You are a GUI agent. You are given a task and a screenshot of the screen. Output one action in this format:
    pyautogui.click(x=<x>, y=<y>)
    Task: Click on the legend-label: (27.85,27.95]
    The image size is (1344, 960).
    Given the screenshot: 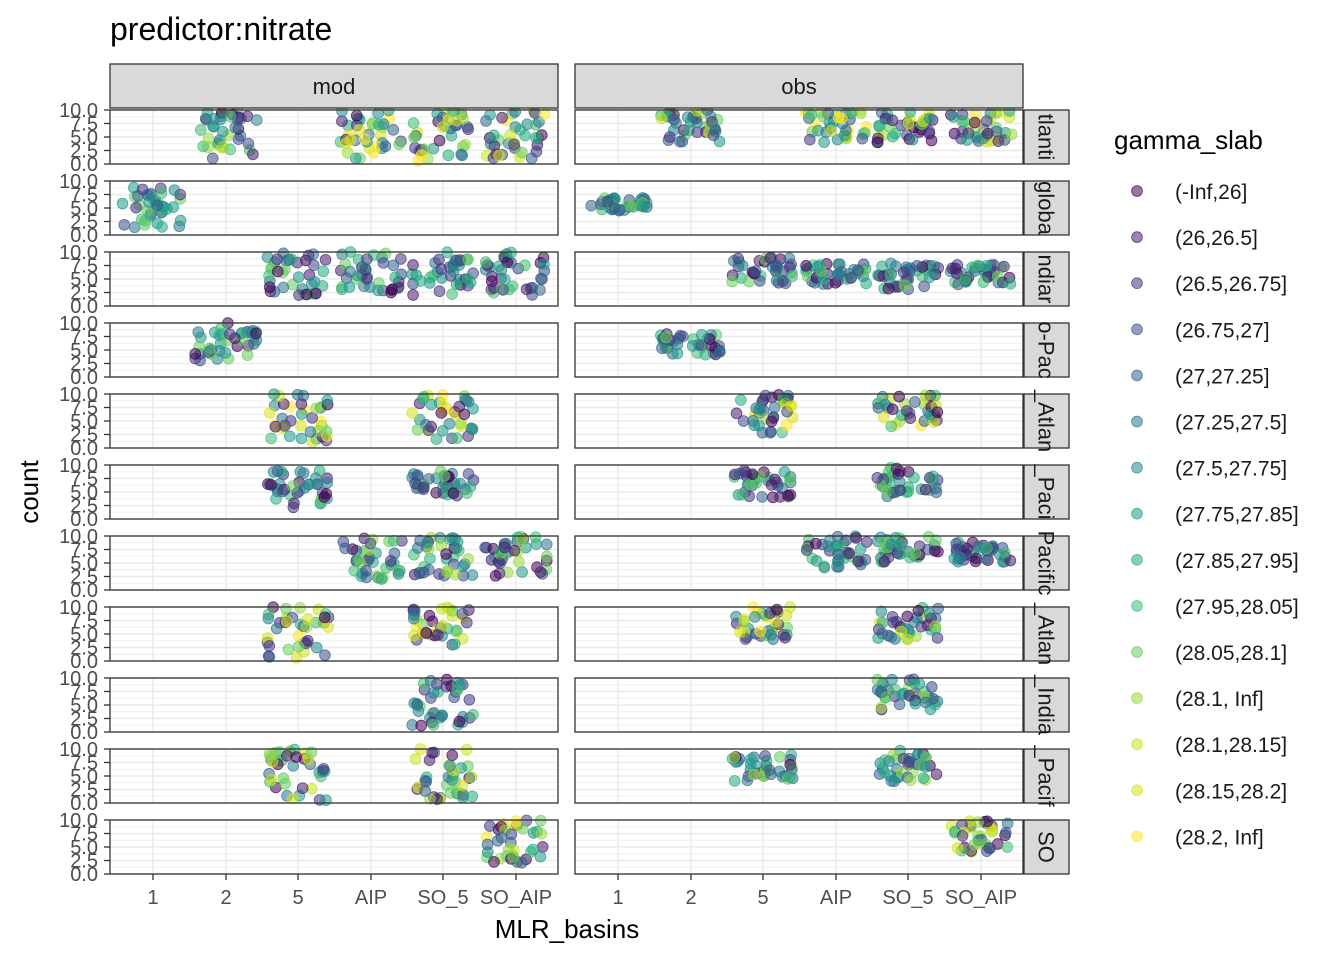 What is the action you would take?
    pyautogui.click(x=1237, y=561)
    